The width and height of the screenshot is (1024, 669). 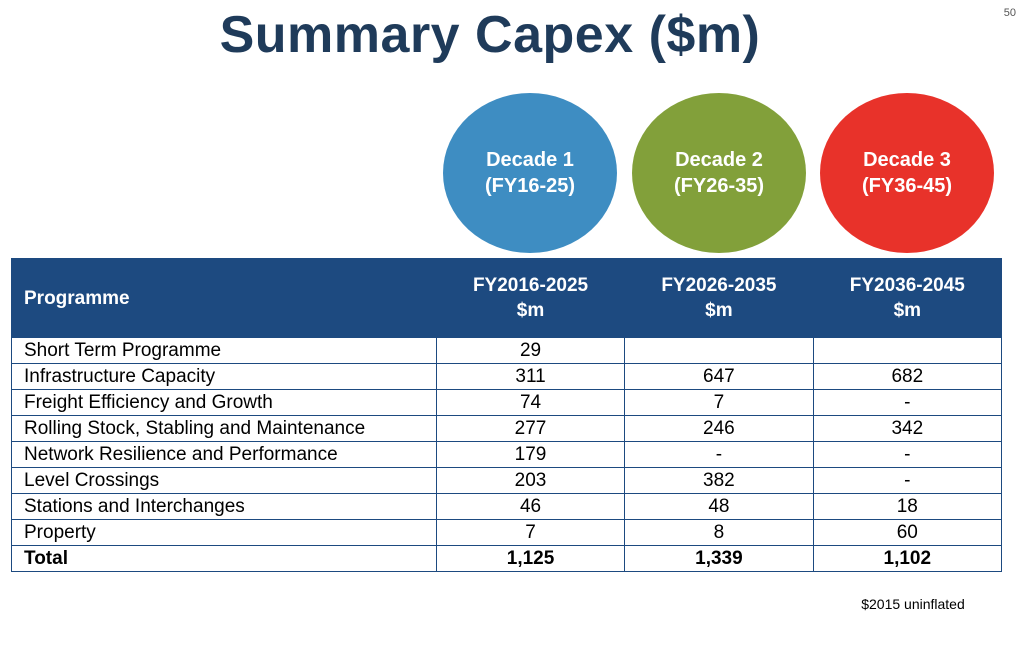 What do you see at coordinates (530, 350) in the screenshot?
I see `row-value-decade-1: 29` at bounding box center [530, 350].